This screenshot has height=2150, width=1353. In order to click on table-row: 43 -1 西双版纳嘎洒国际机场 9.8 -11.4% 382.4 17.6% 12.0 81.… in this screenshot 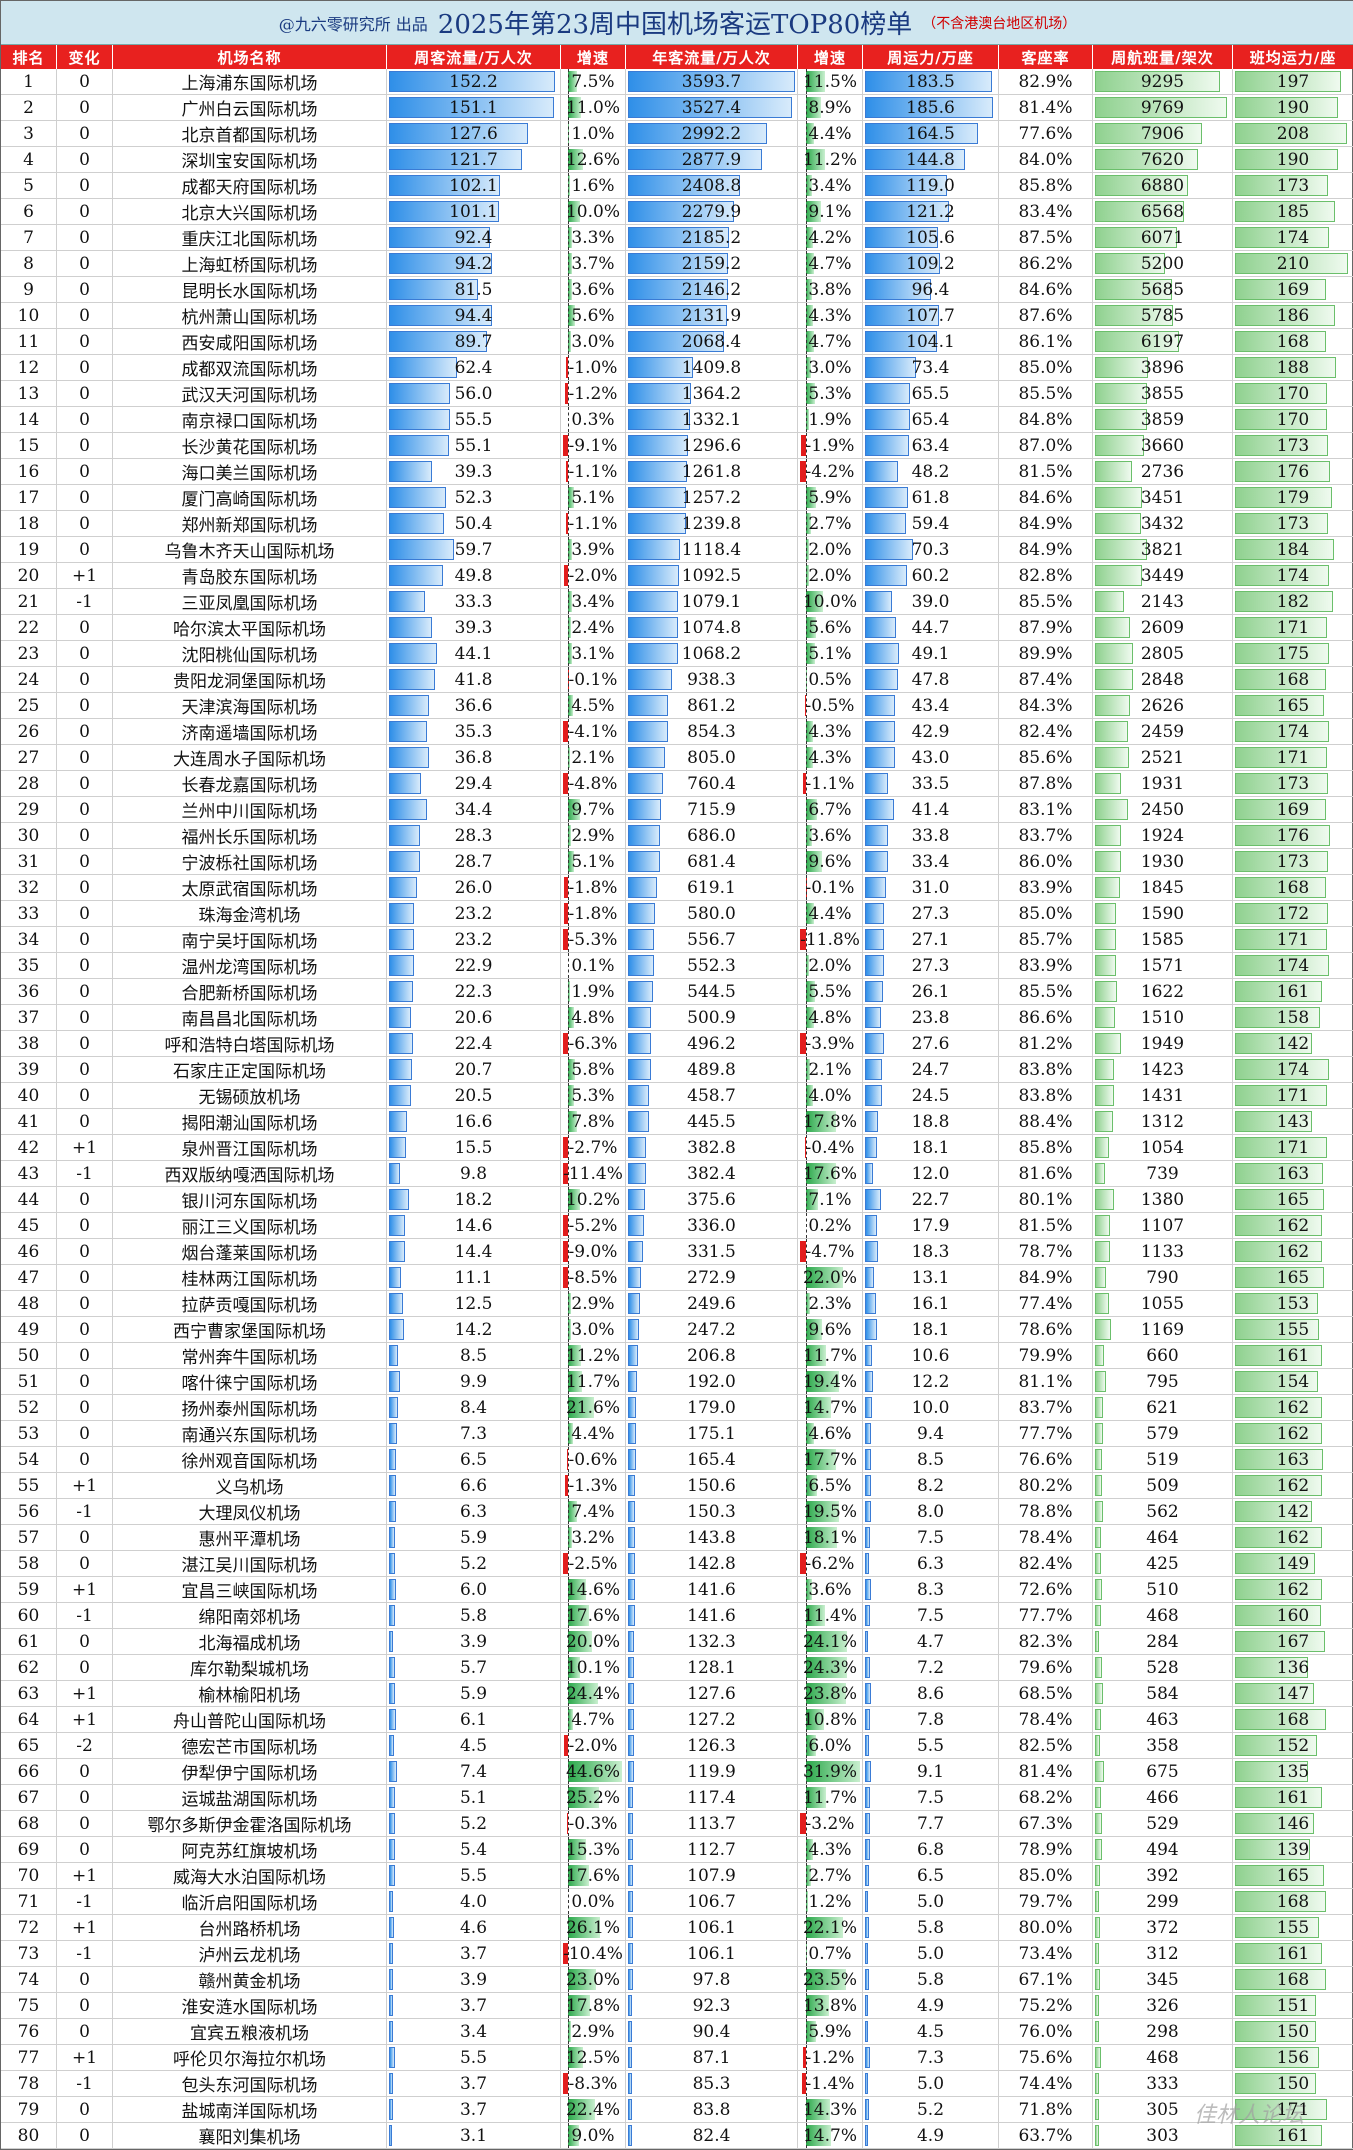, I will do `click(677, 1174)`.